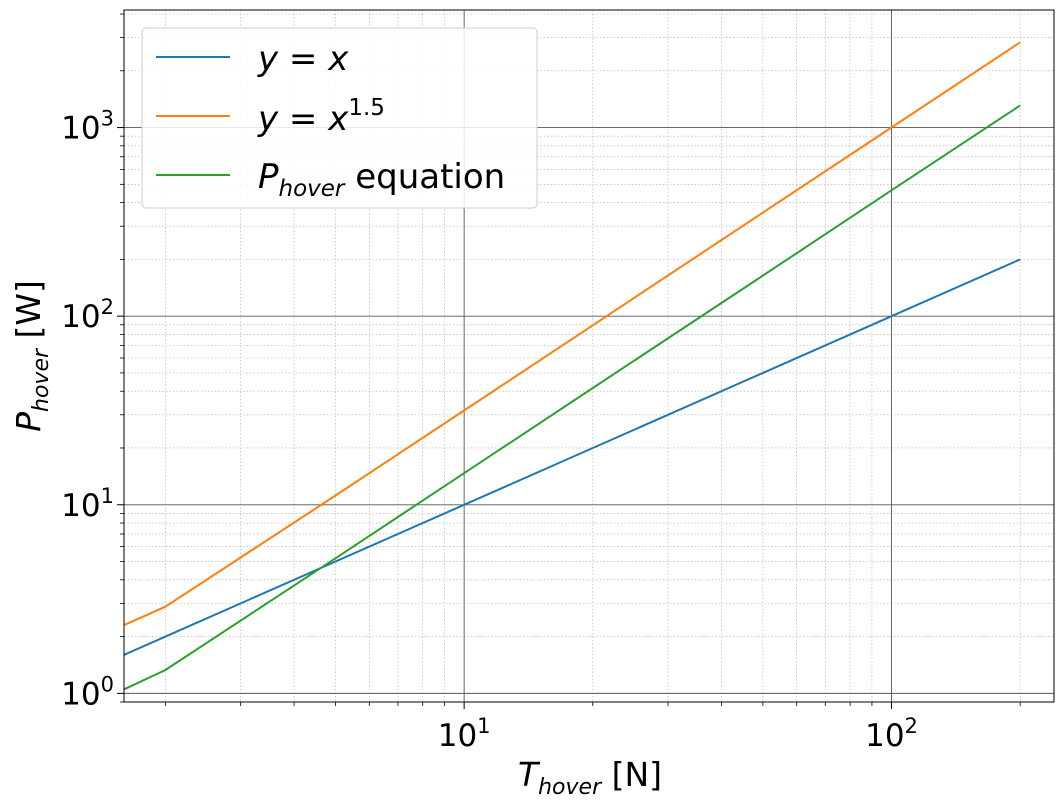 This screenshot has height=800, width=1064. Describe the element at coordinates (31, 356) in the screenshot. I see `y-axis-label: Phover [W]` at that location.